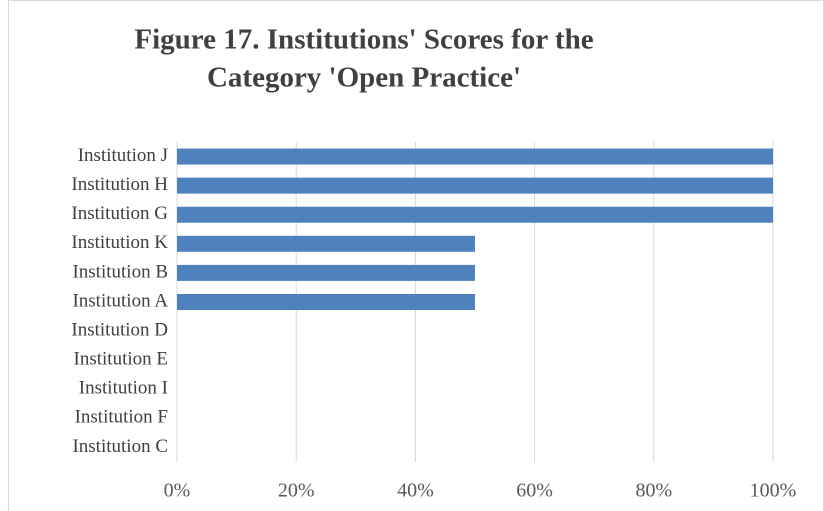 This screenshot has width=824, height=511. Describe the element at coordinates (177, 491) in the screenshot. I see `x-tick-label: 0%` at that location.